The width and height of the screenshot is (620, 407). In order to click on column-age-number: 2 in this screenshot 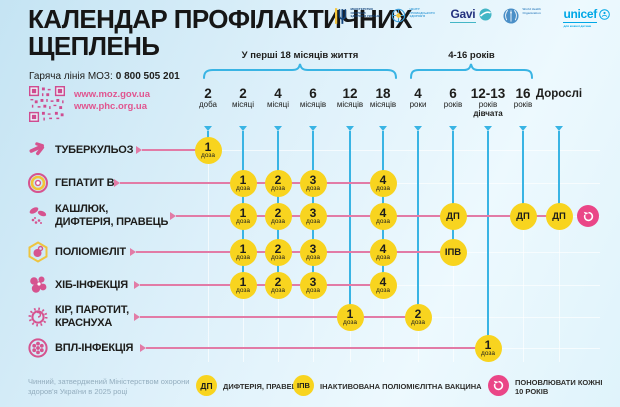, I will do `click(208, 93)`.